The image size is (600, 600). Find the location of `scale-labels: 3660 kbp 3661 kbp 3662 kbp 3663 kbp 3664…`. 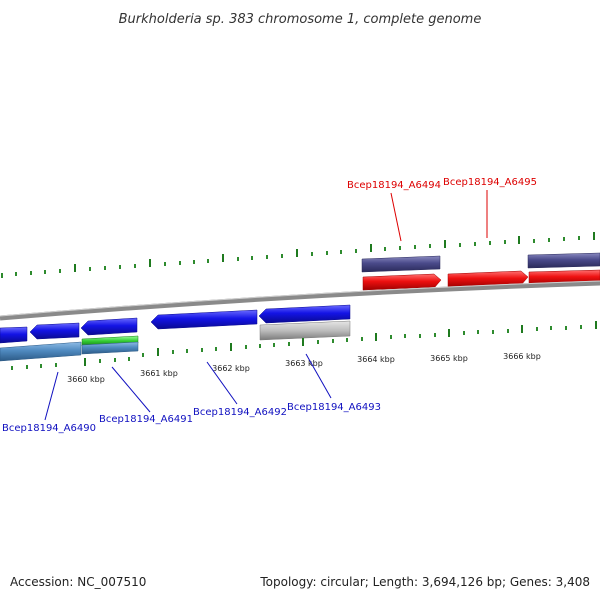

scale-labels: 3660 kbp 3661 kbp 3662 kbp 3663 kbp 3664… is located at coordinates (304, 368).